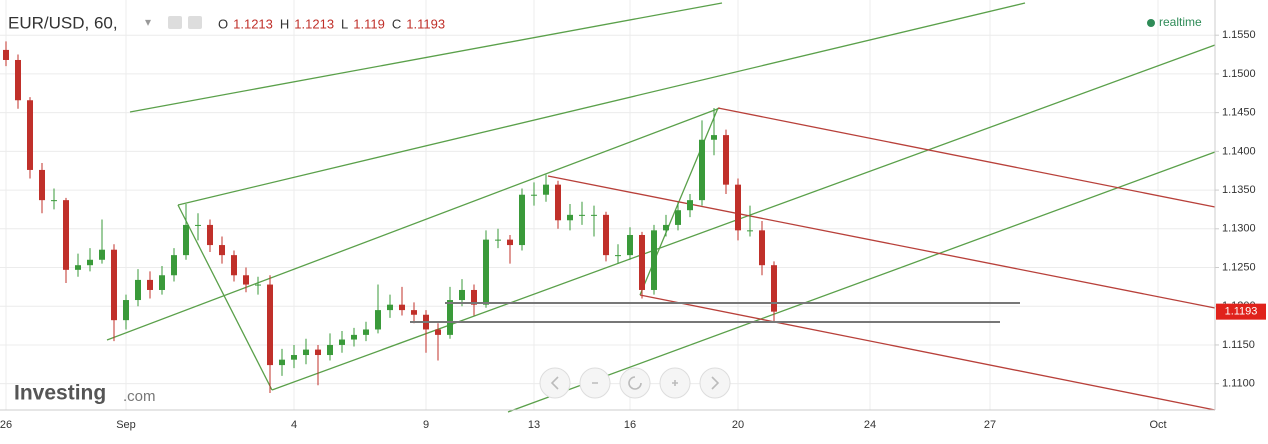 This screenshot has width=1268, height=444. I want to click on eye-icon, so click(175, 22).